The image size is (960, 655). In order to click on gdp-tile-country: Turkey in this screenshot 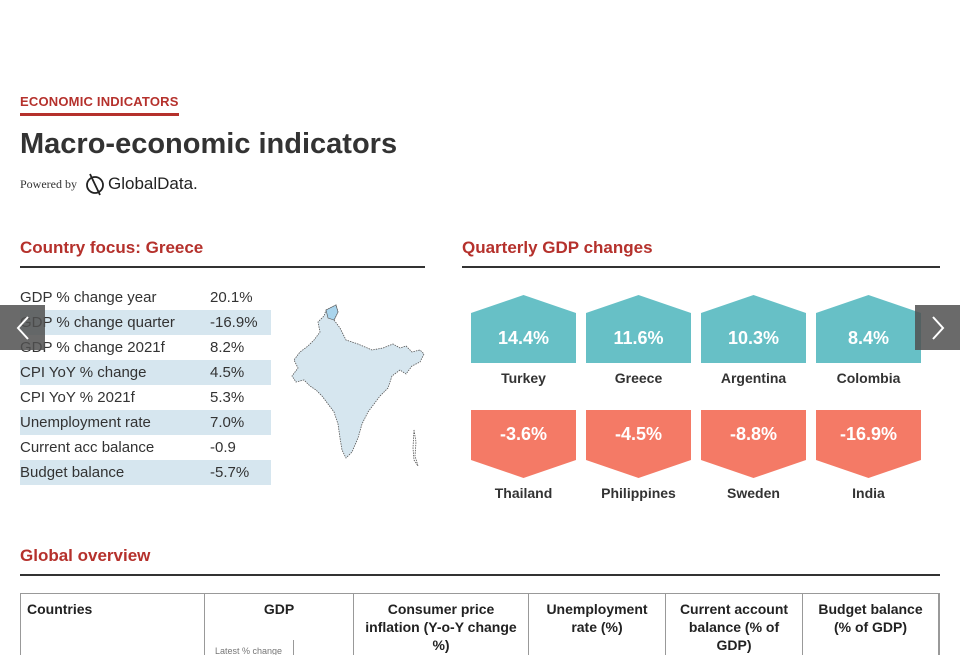, I will do `click(523, 378)`.